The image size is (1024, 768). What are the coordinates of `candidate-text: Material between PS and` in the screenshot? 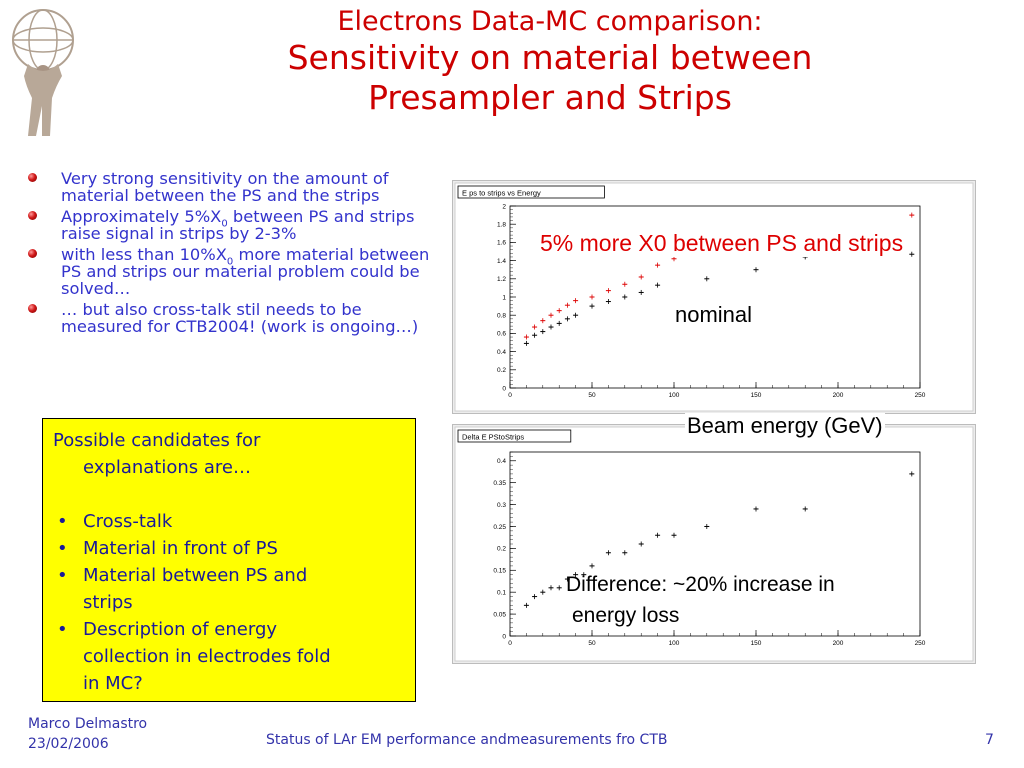 It's located at (195, 575).